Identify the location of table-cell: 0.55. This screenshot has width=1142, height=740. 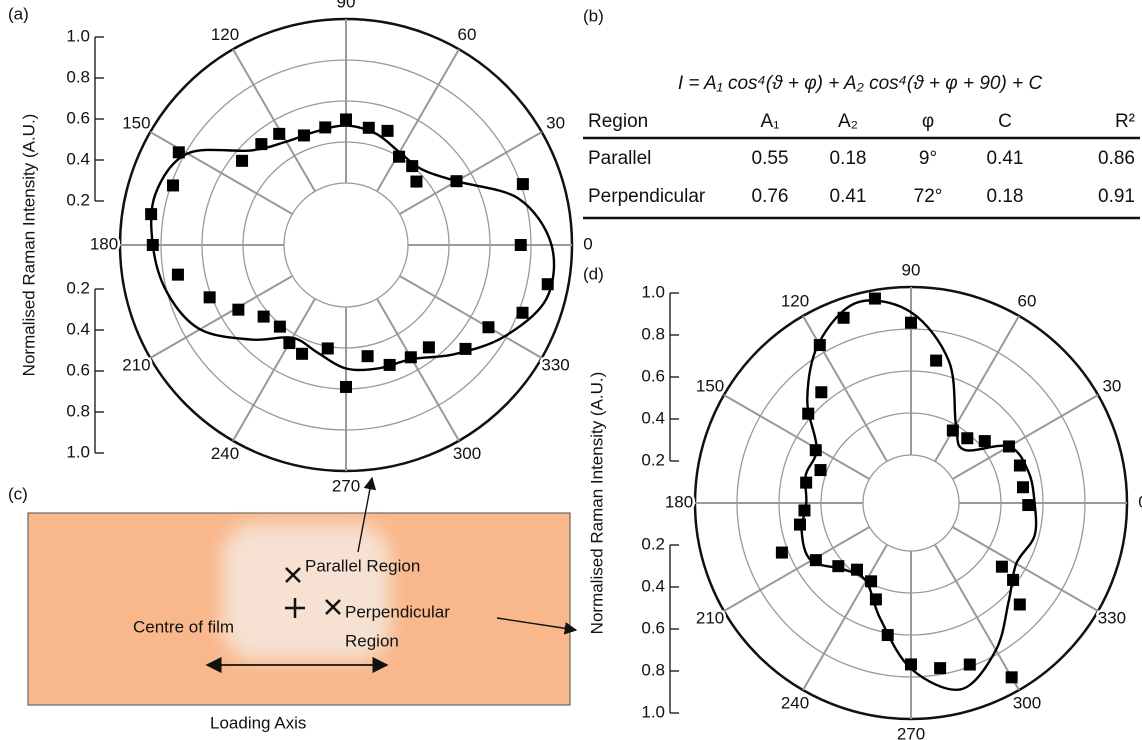
(770, 158).